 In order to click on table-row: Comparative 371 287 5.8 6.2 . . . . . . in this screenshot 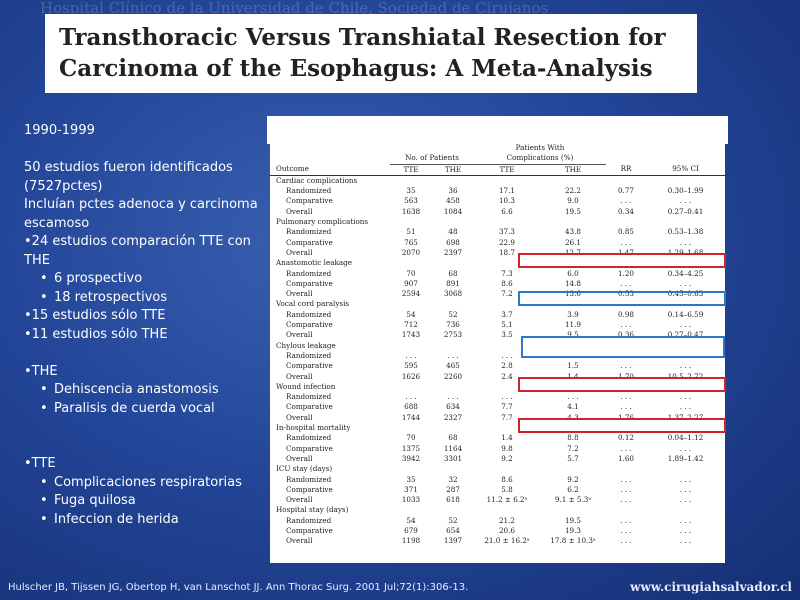, I will do `click(497, 490)`.